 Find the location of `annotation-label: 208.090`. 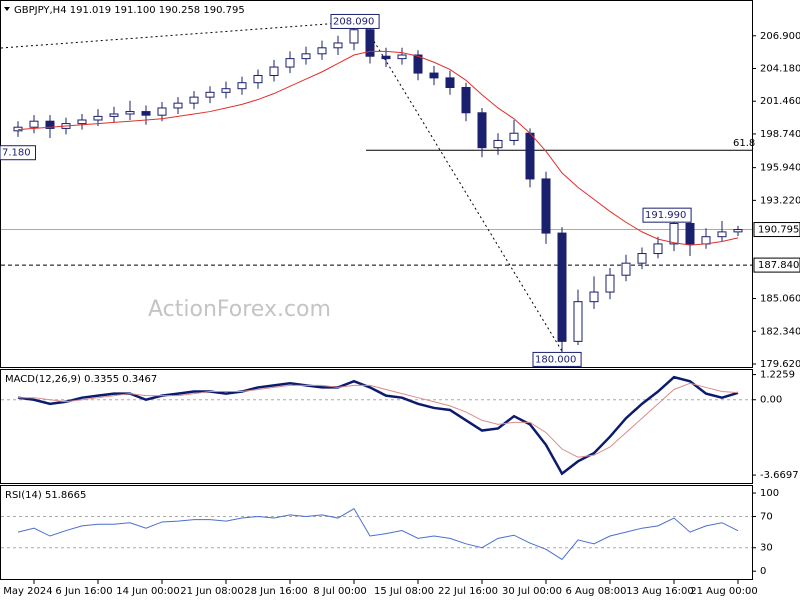

annotation-label: 208.090 is located at coordinates (353, 21).